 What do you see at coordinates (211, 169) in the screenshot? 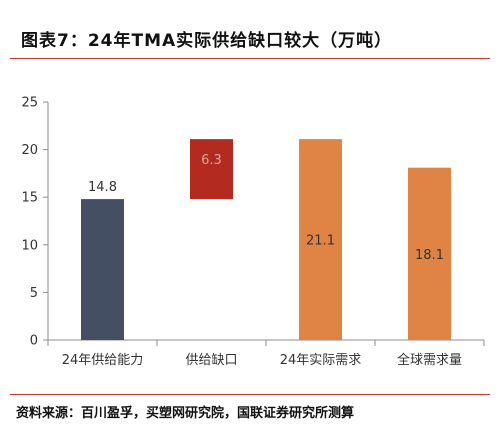
I see `bar-supply-gap` at bounding box center [211, 169].